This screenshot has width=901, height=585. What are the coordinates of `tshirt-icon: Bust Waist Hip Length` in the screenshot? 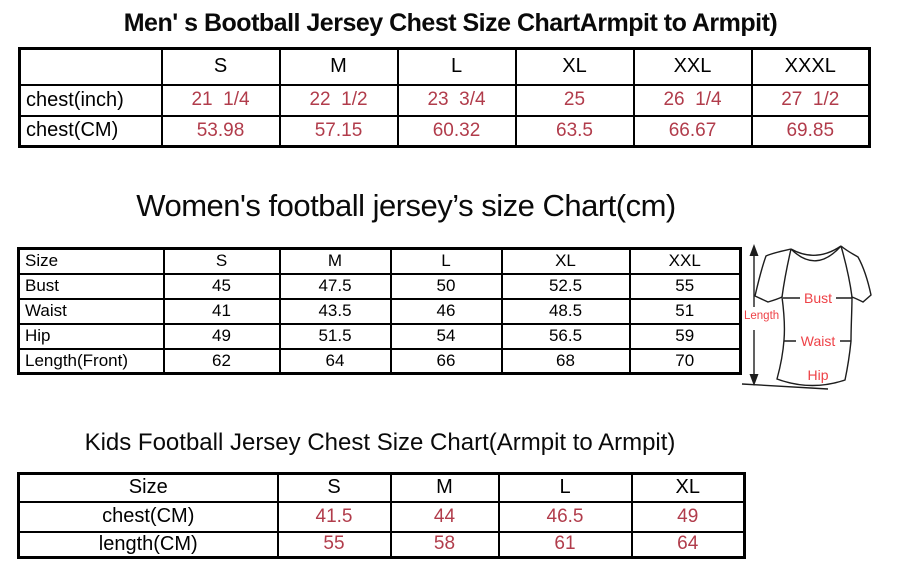 It's located at (806, 317).